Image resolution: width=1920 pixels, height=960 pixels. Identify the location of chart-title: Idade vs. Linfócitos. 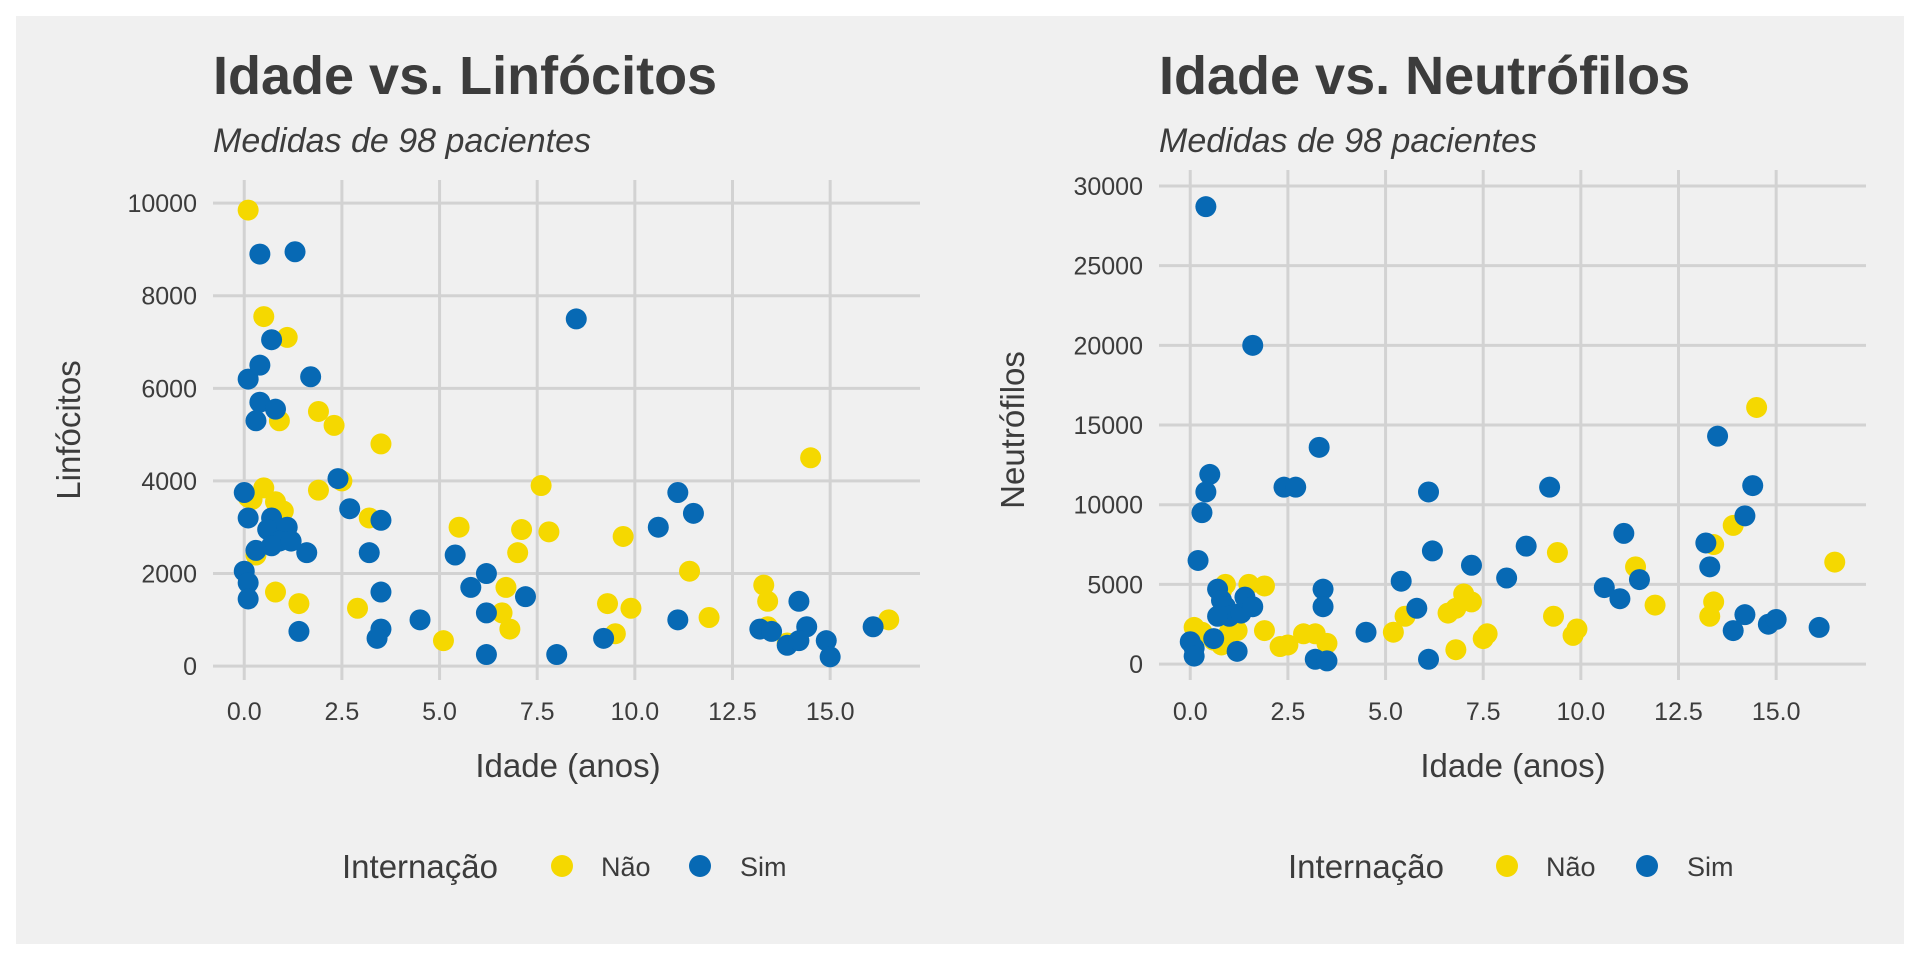
(465, 76).